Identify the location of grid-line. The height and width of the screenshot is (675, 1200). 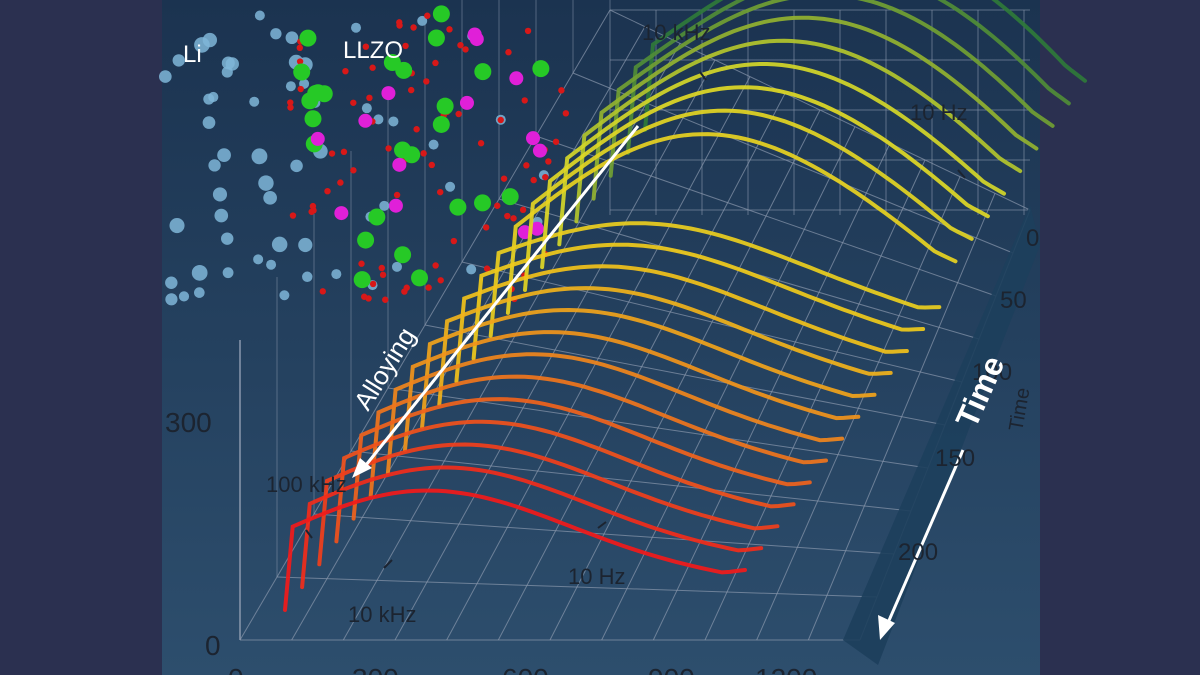
(815, 400).